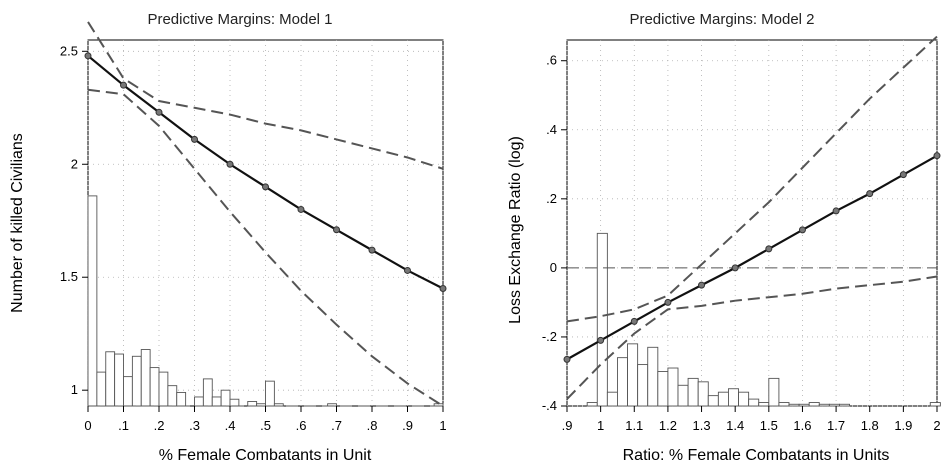 This screenshot has height=468, width=942. What do you see at coordinates (802, 425) in the screenshot?
I see `x-tick-label: 1.6` at bounding box center [802, 425].